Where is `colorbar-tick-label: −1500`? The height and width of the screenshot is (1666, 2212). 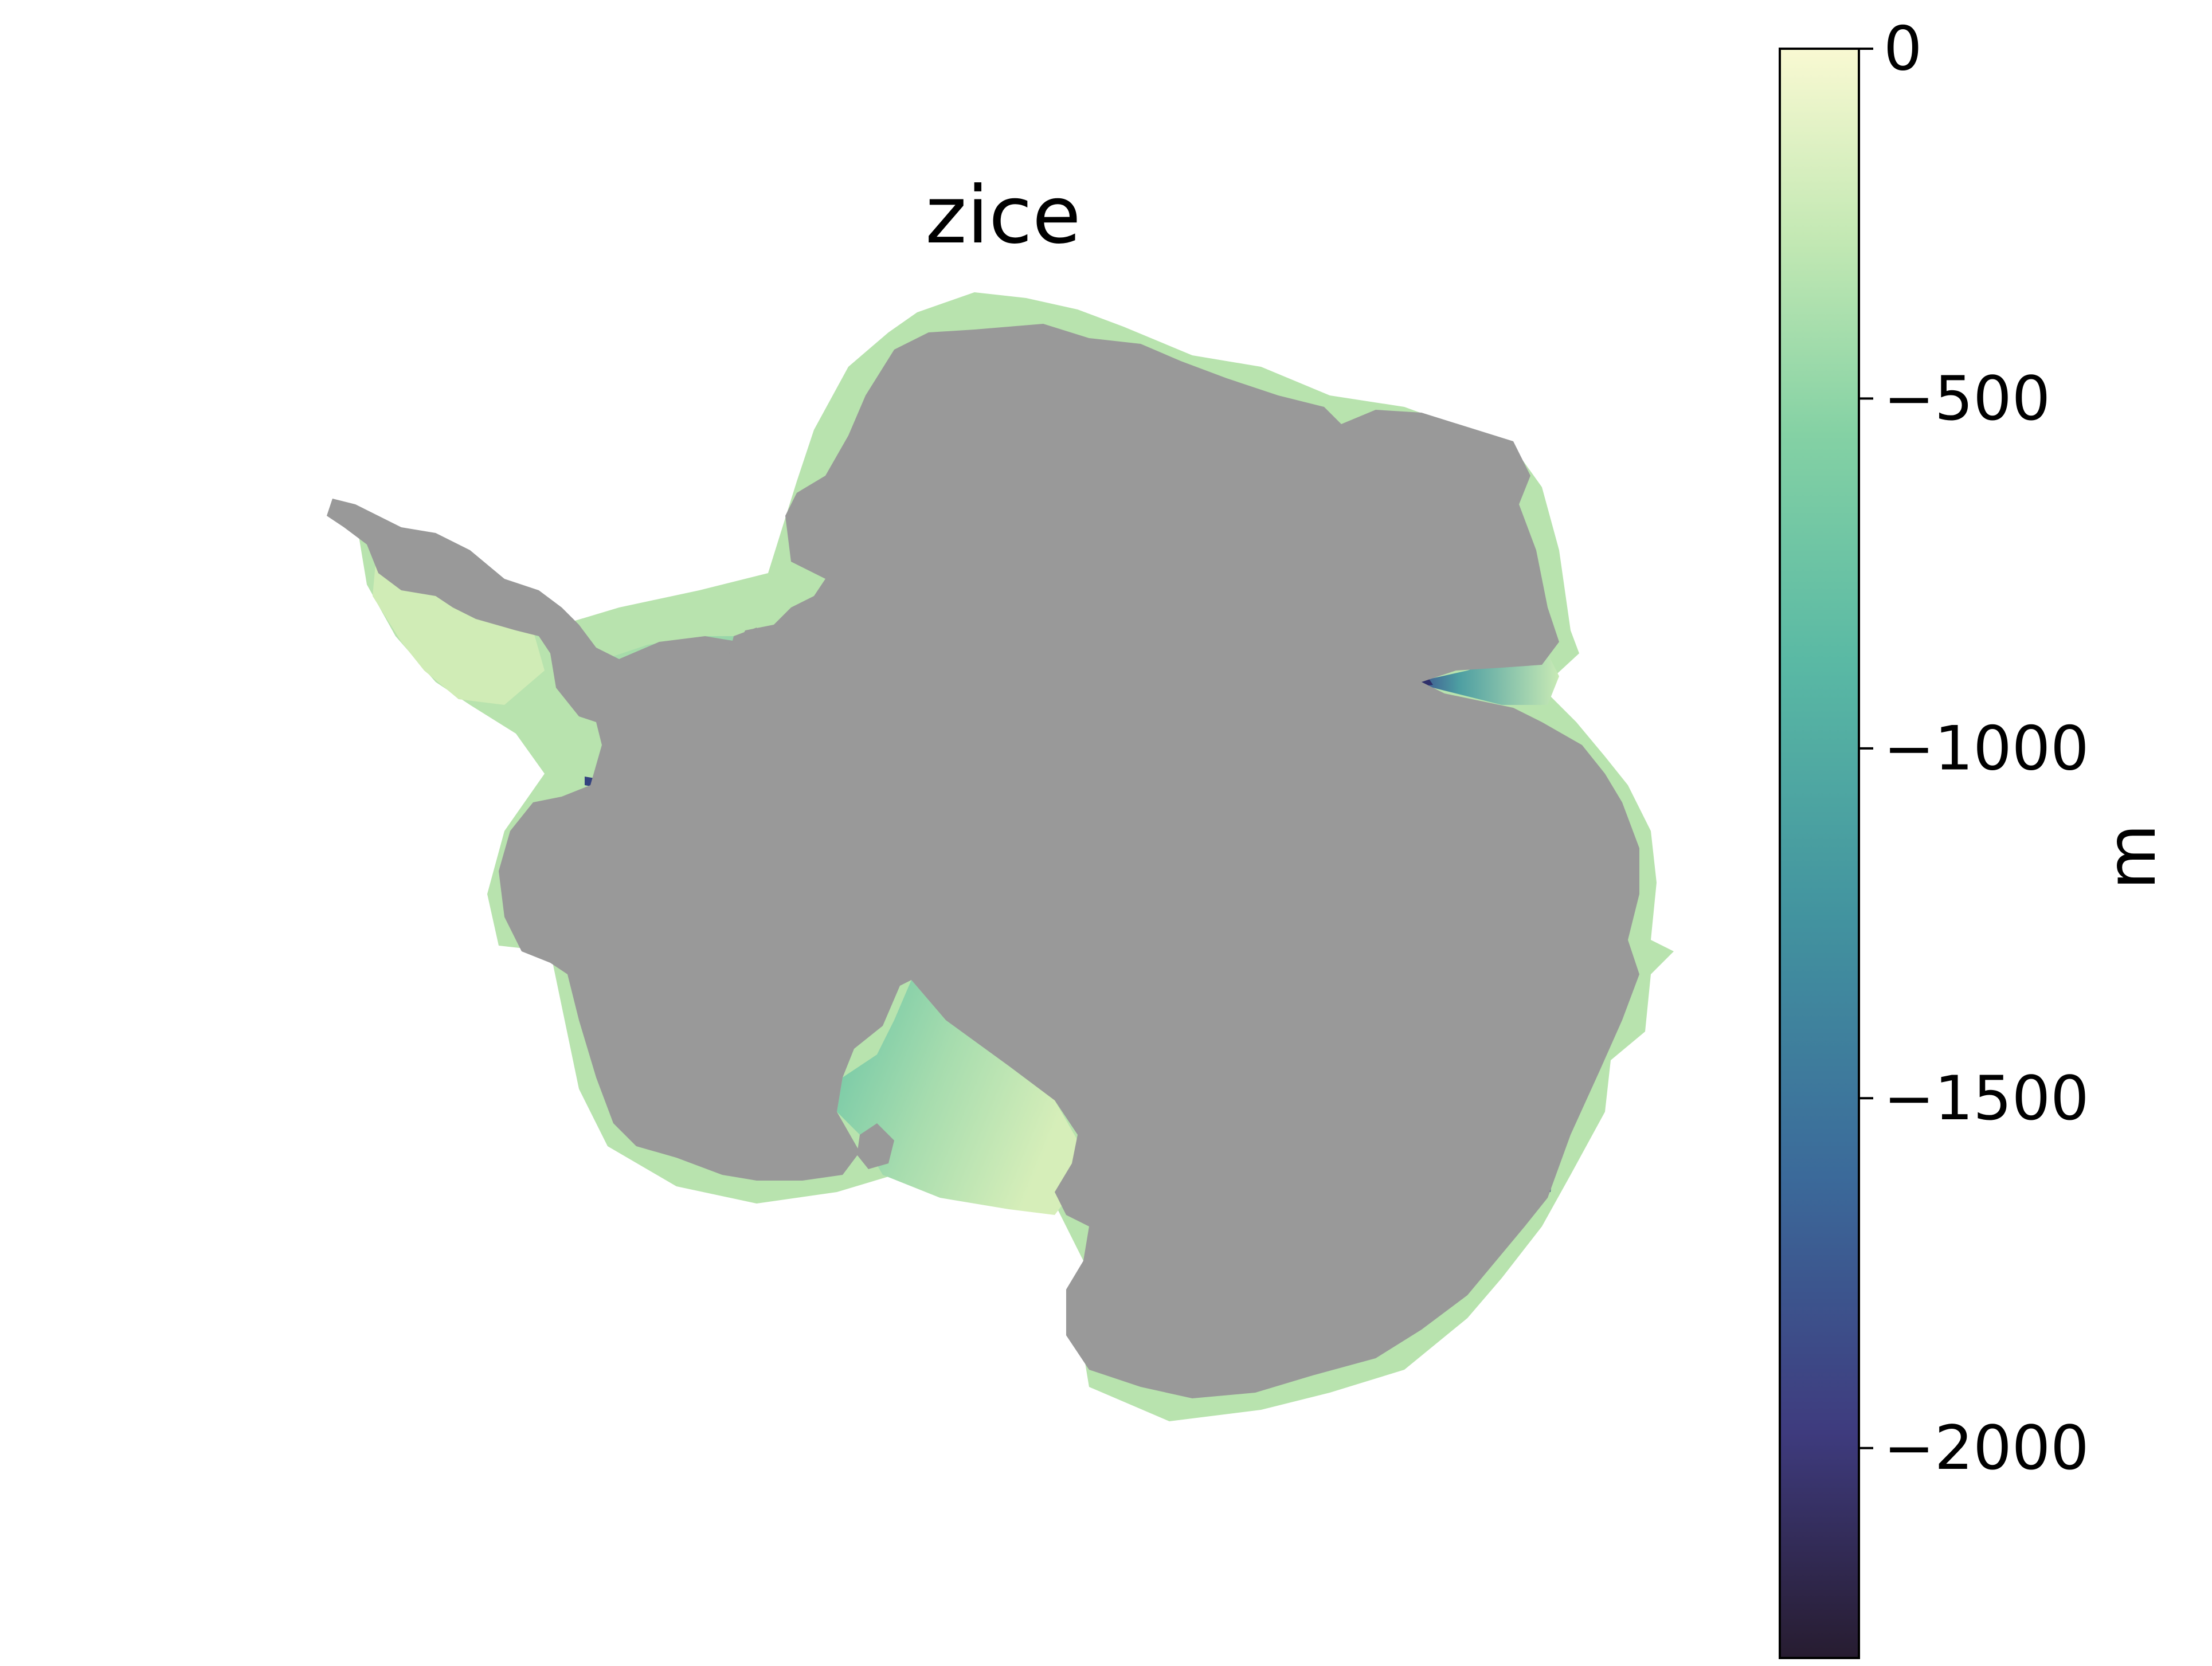
colorbar-tick-label: −1500 is located at coordinates (1986, 1098).